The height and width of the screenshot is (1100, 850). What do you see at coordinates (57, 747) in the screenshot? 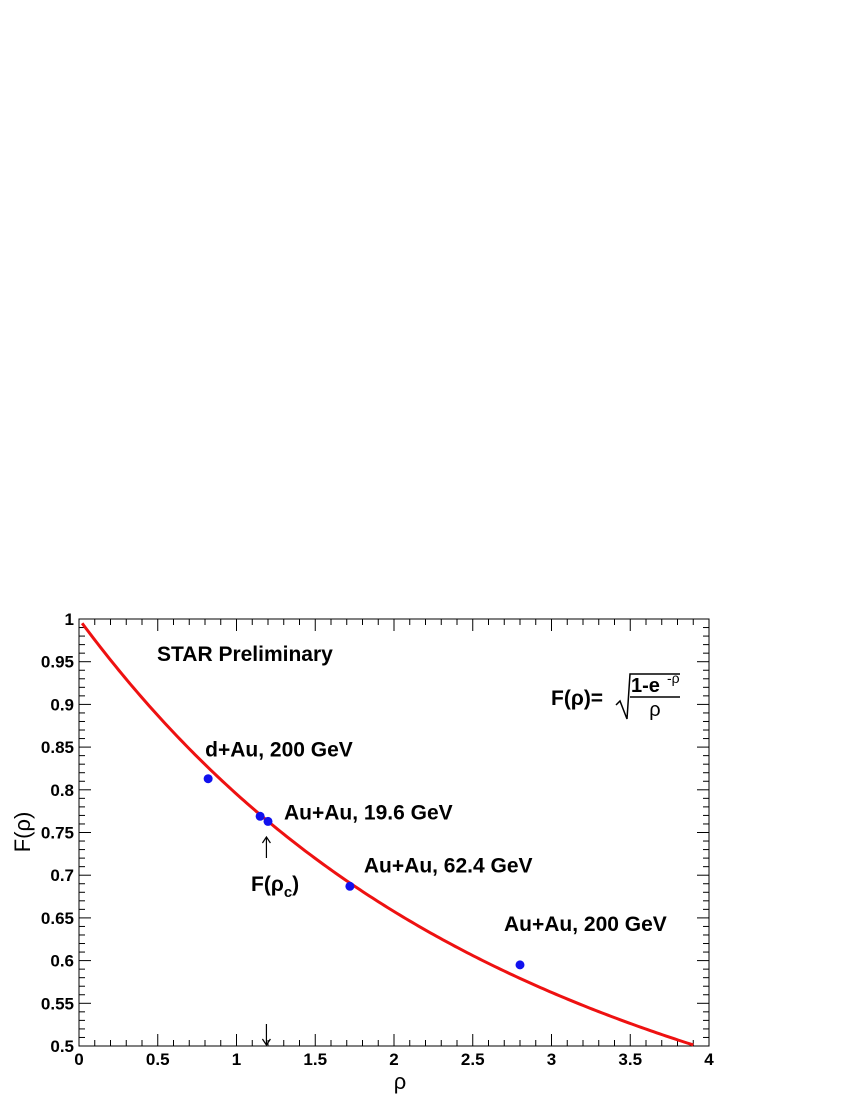
I see `y-tick-label: 0.85` at bounding box center [57, 747].